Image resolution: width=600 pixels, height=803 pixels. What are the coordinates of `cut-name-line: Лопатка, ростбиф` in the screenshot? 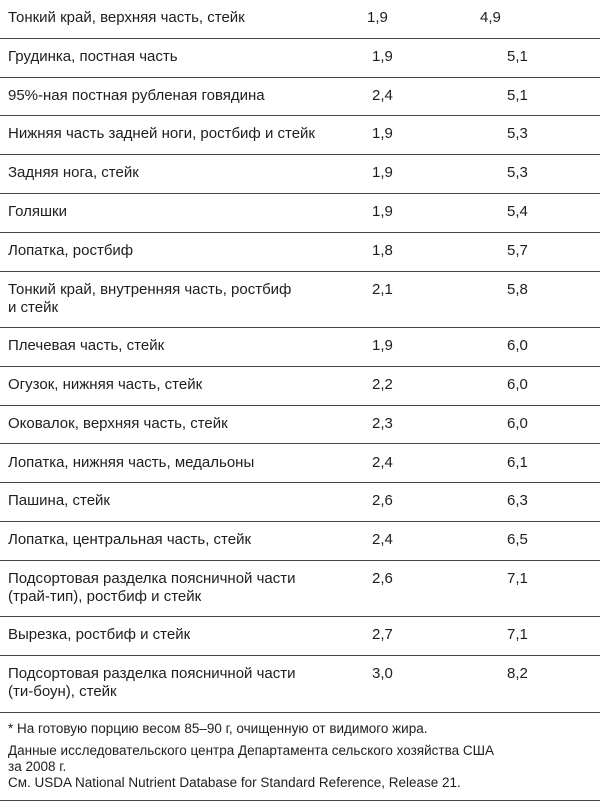 It's located at (71, 250).